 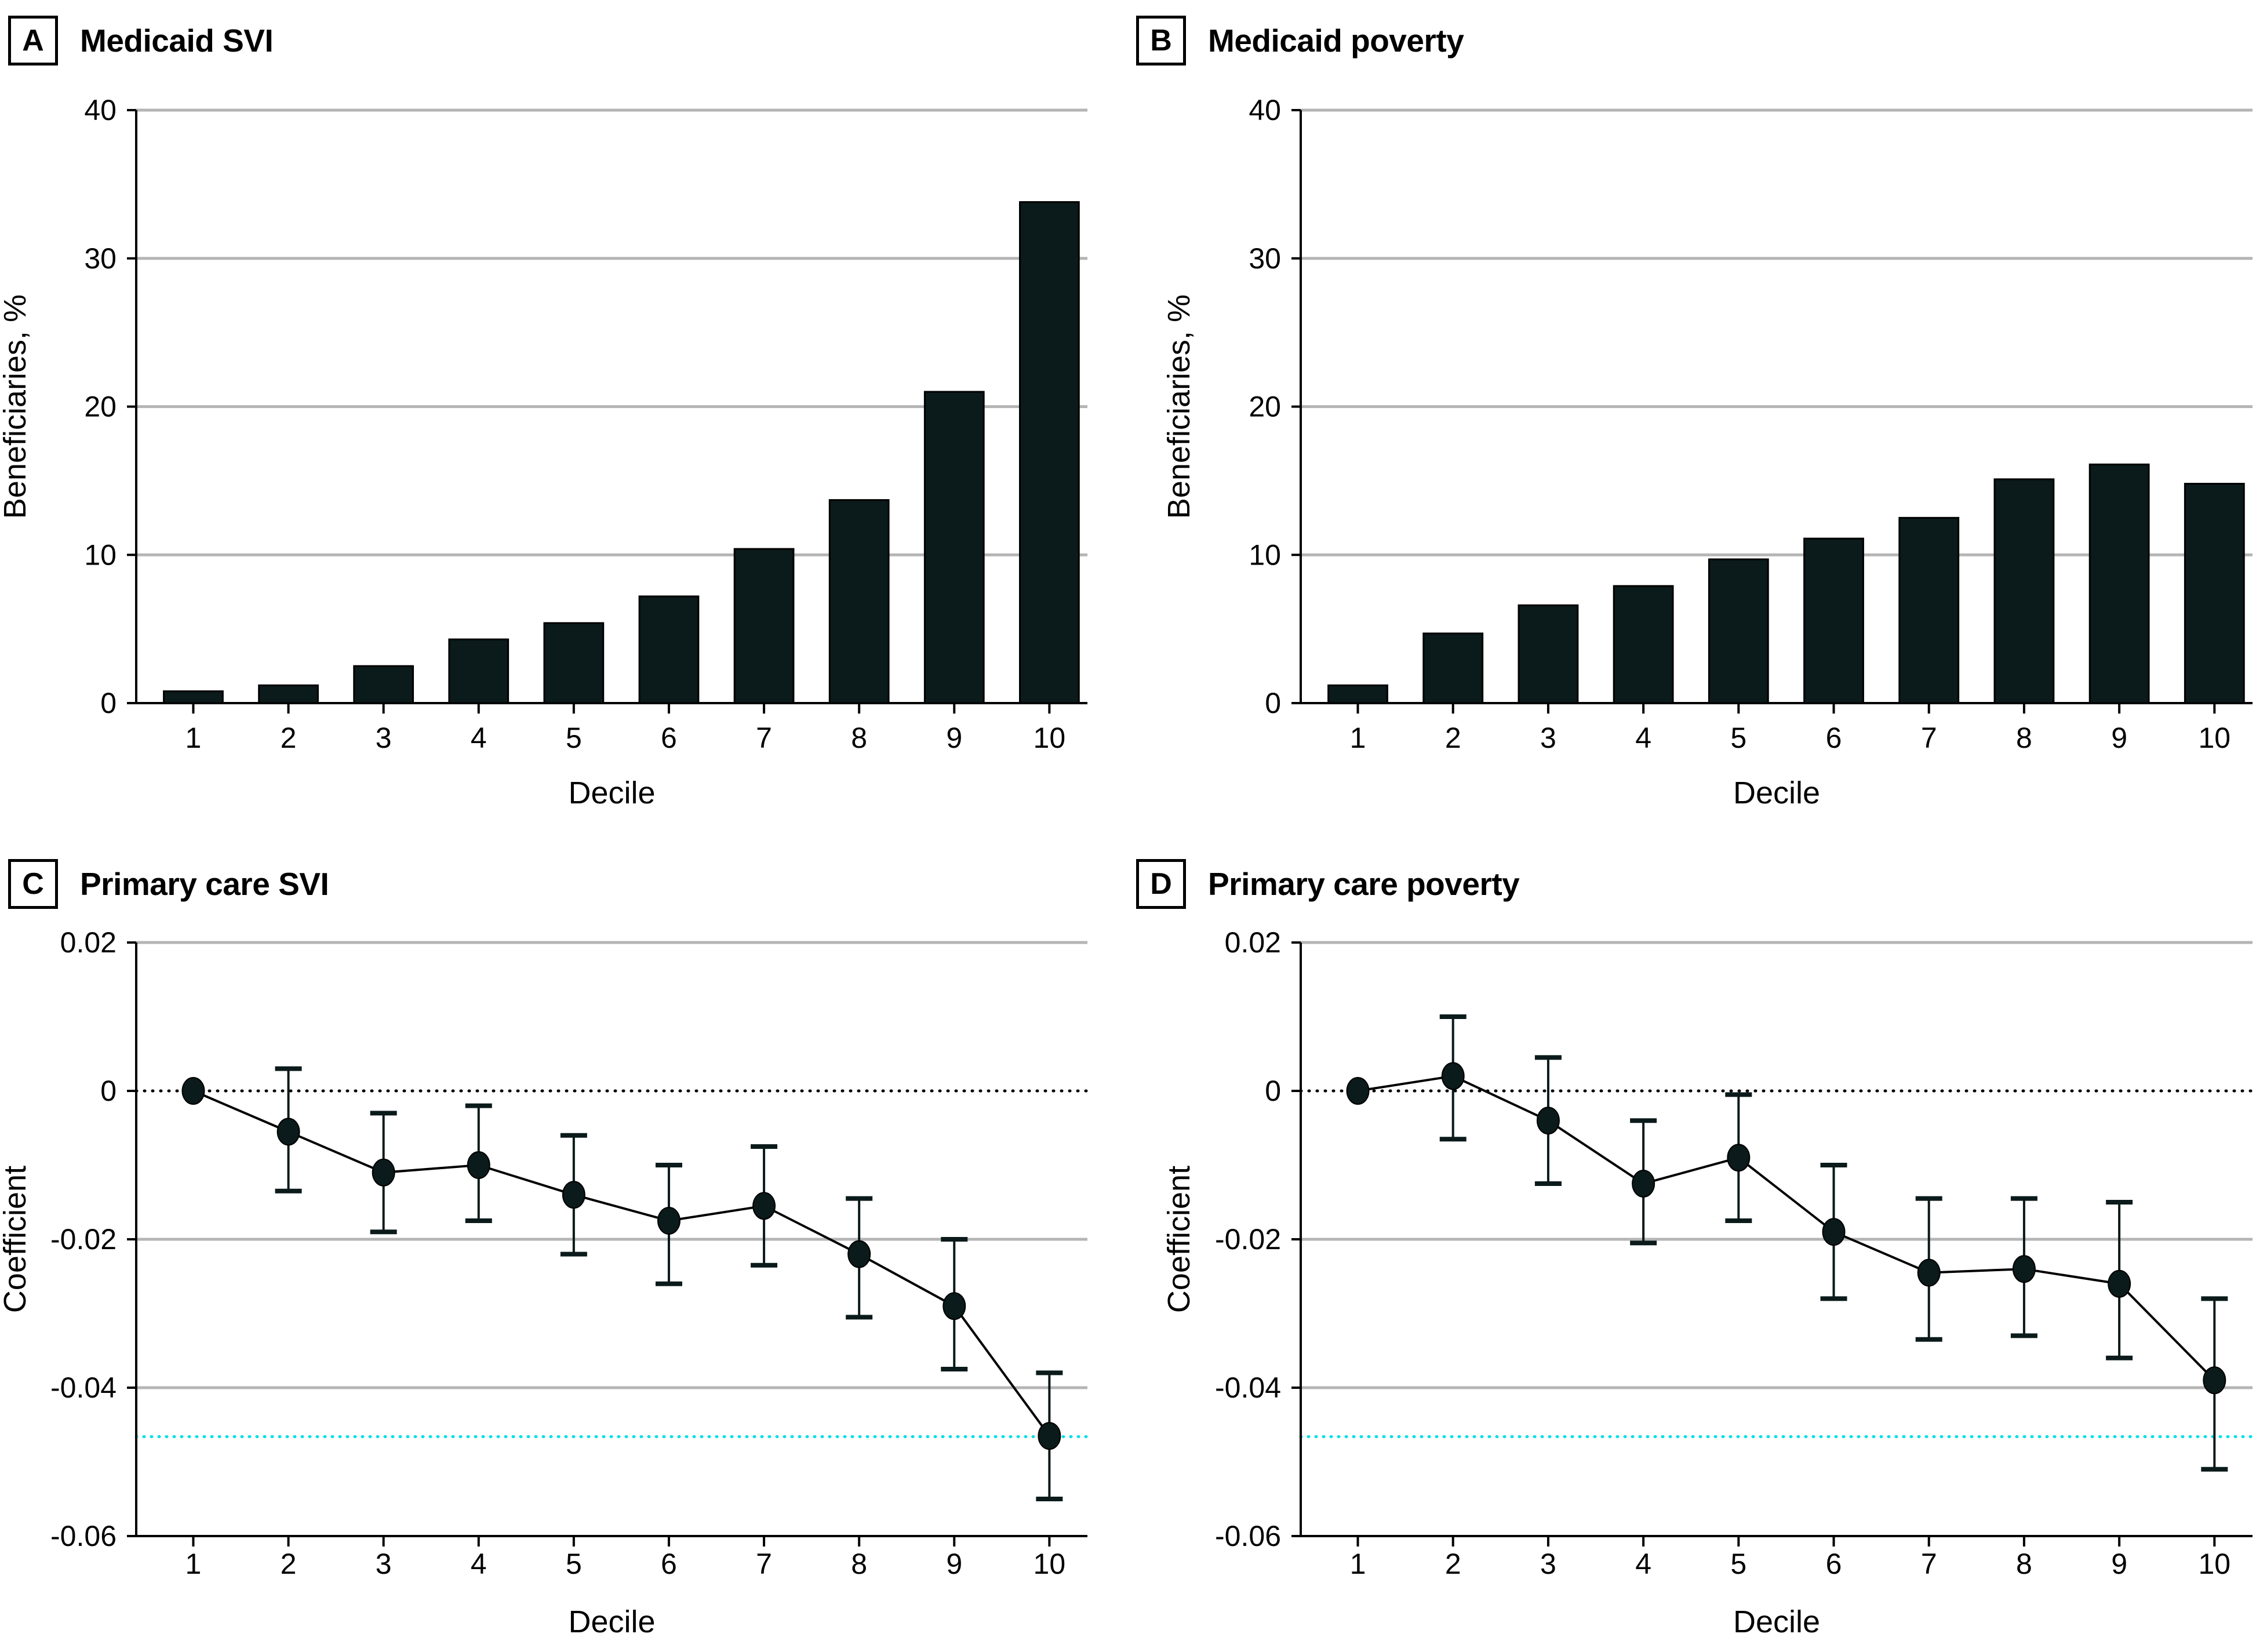 I want to click on y-tick-label: -0.04, so click(x=1248, y=1387).